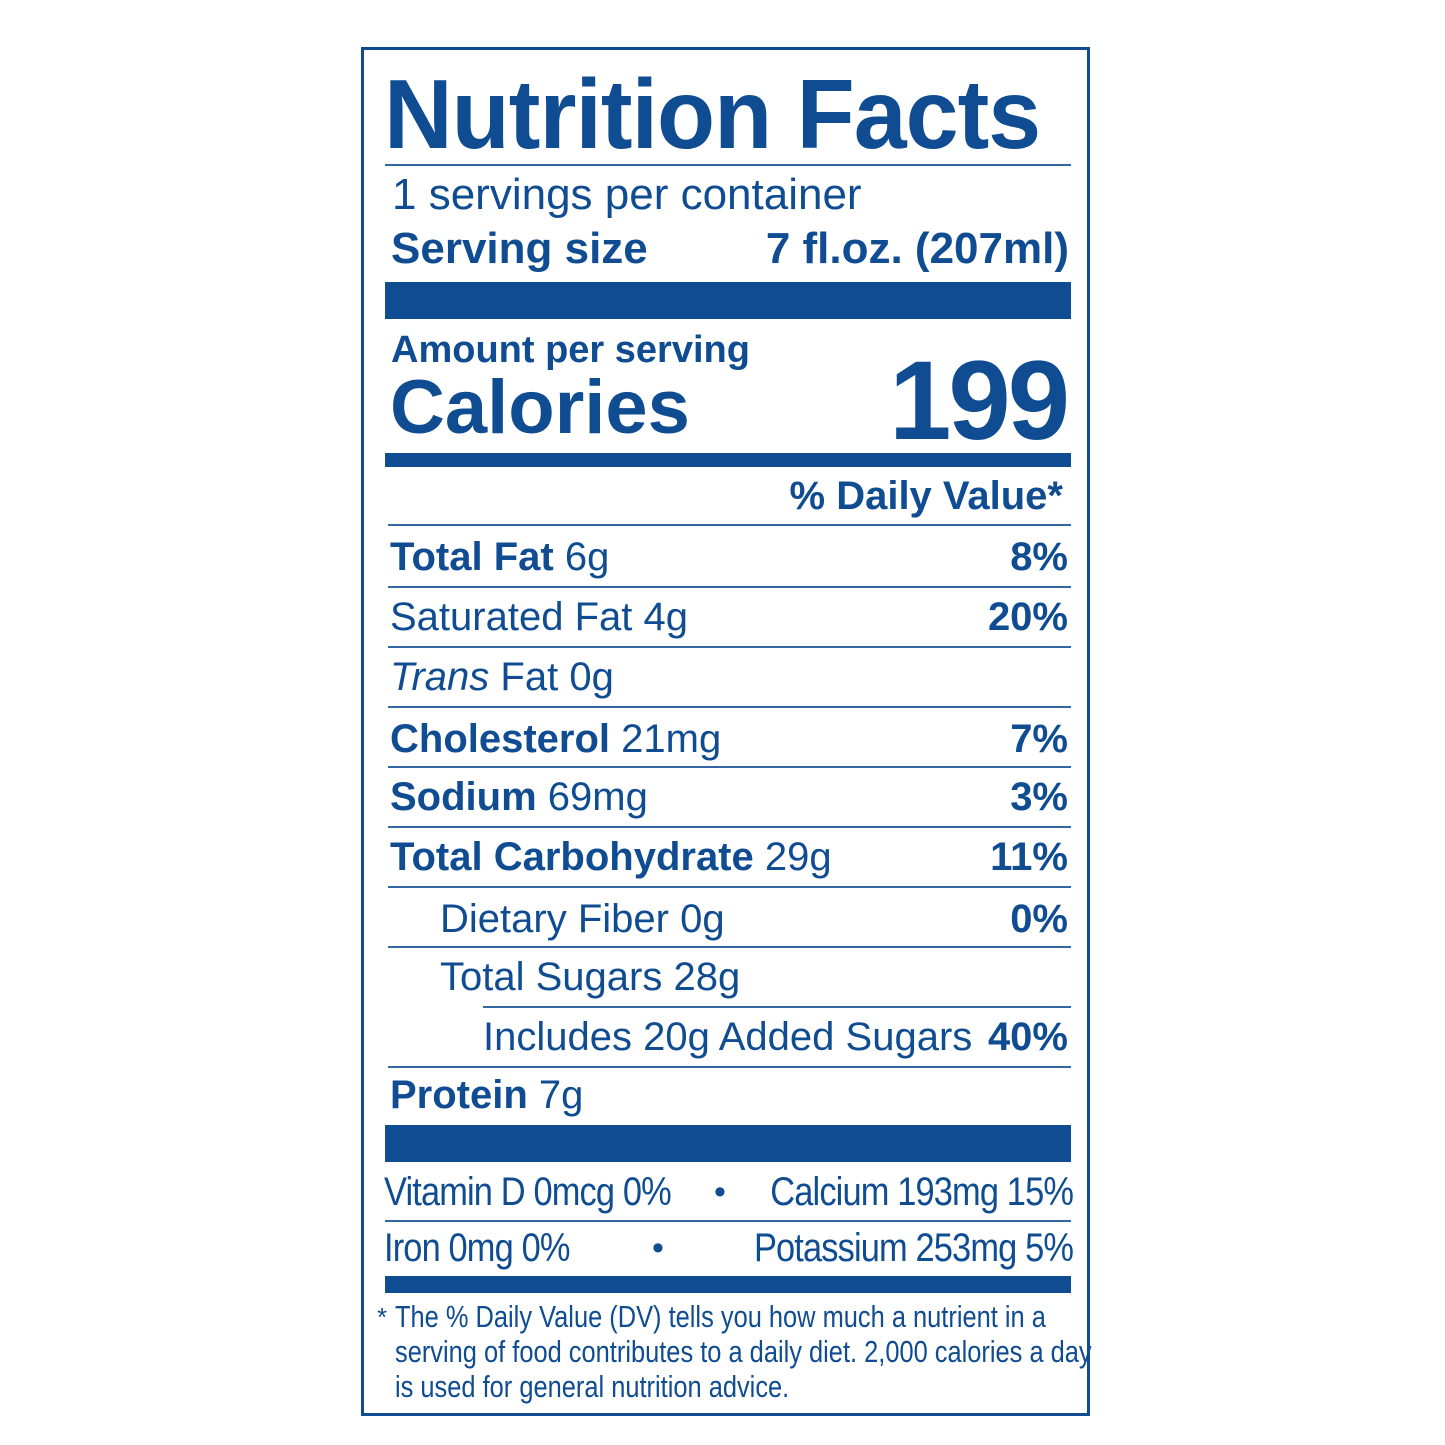  Describe the element at coordinates (730, 797) in the screenshot. I see `nutrient-row-sodium: Sodium 69mg 3%` at that location.